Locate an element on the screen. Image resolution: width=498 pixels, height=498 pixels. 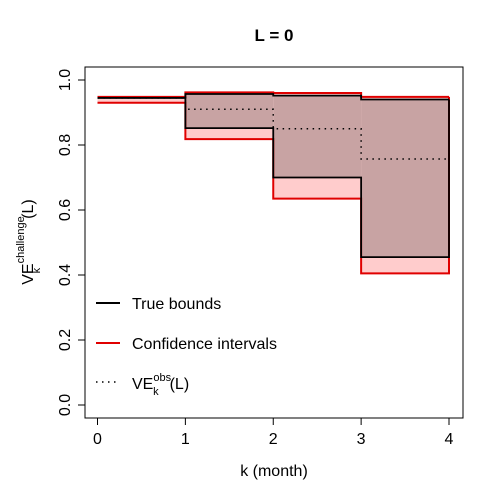
y-tick-label-5: 1.0 is located at coordinates (65, 80).